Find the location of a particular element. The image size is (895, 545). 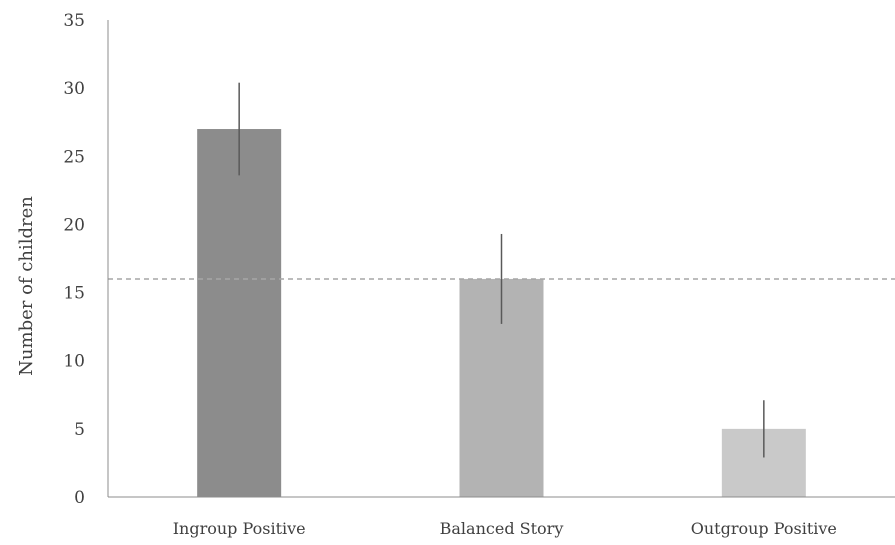

y-tick-label: 35 is located at coordinates (74, 21).